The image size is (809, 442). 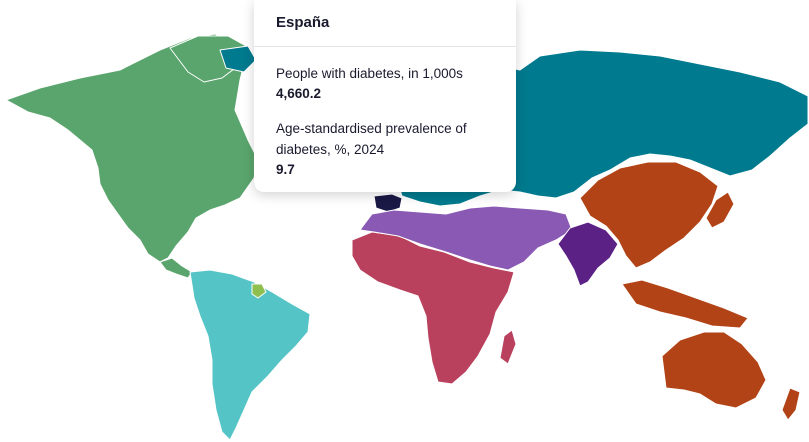 What do you see at coordinates (285, 169) in the screenshot?
I see `tooltip-metric-prevalence-value: 9.7` at bounding box center [285, 169].